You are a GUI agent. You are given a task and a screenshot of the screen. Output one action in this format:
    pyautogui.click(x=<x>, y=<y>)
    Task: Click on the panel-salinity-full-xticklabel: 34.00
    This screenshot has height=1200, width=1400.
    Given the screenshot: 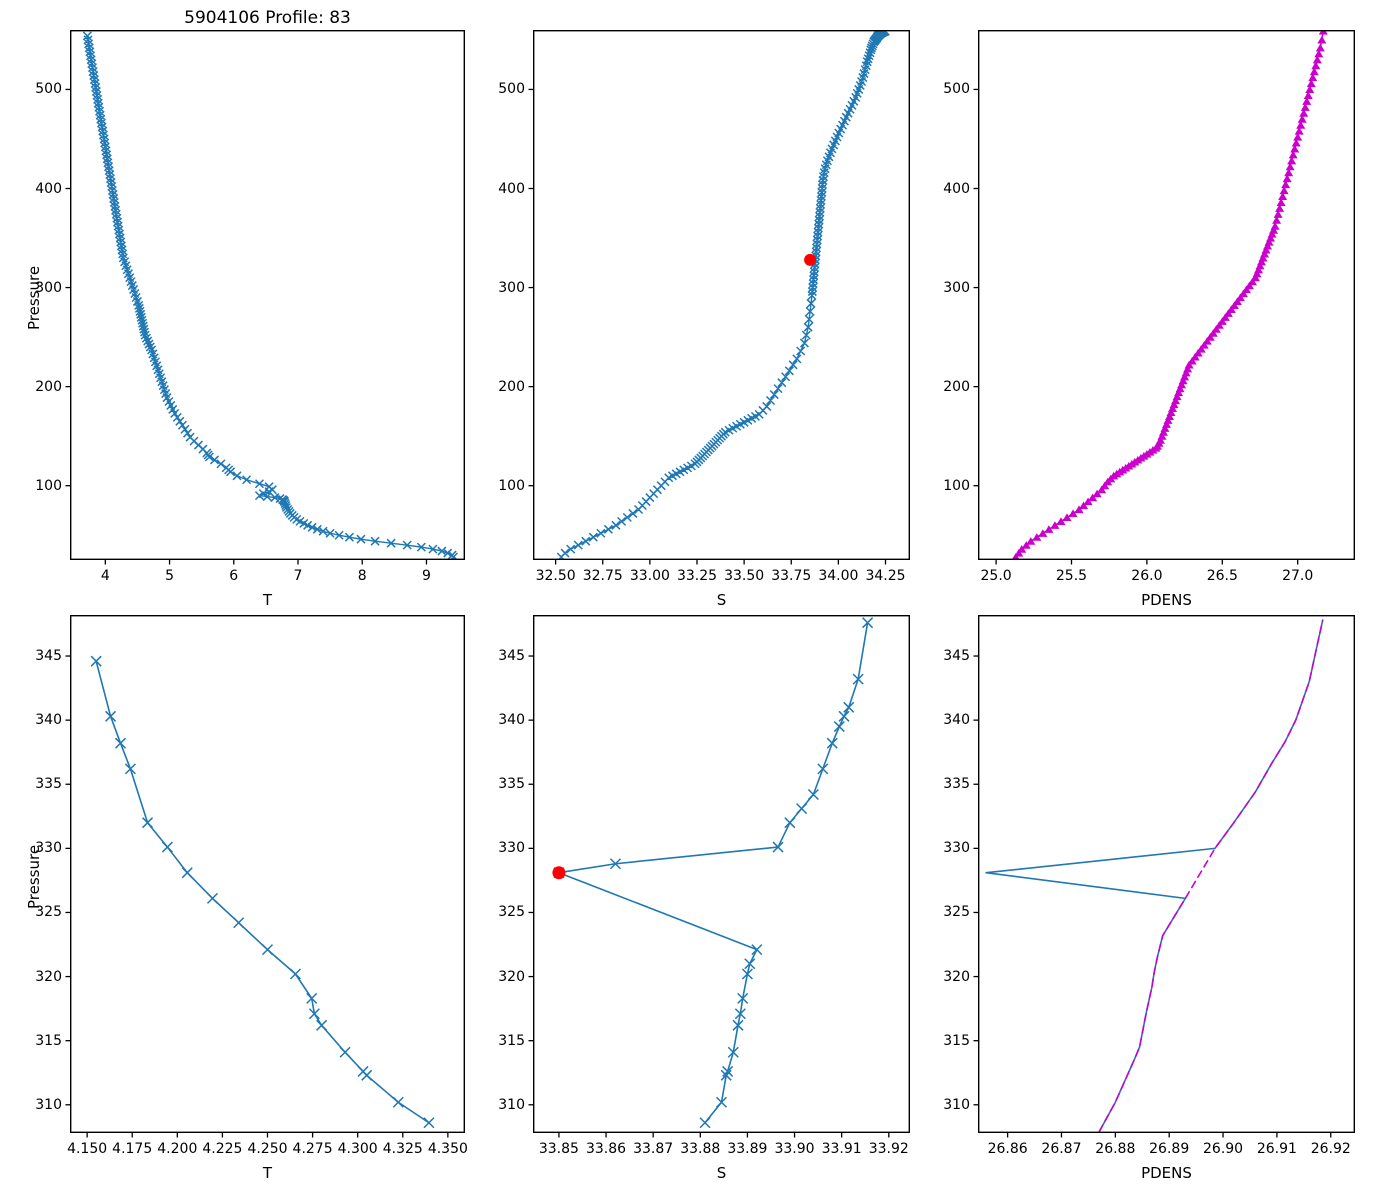 What is the action you would take?
    pyautogui.click(x=838, y=576)
    